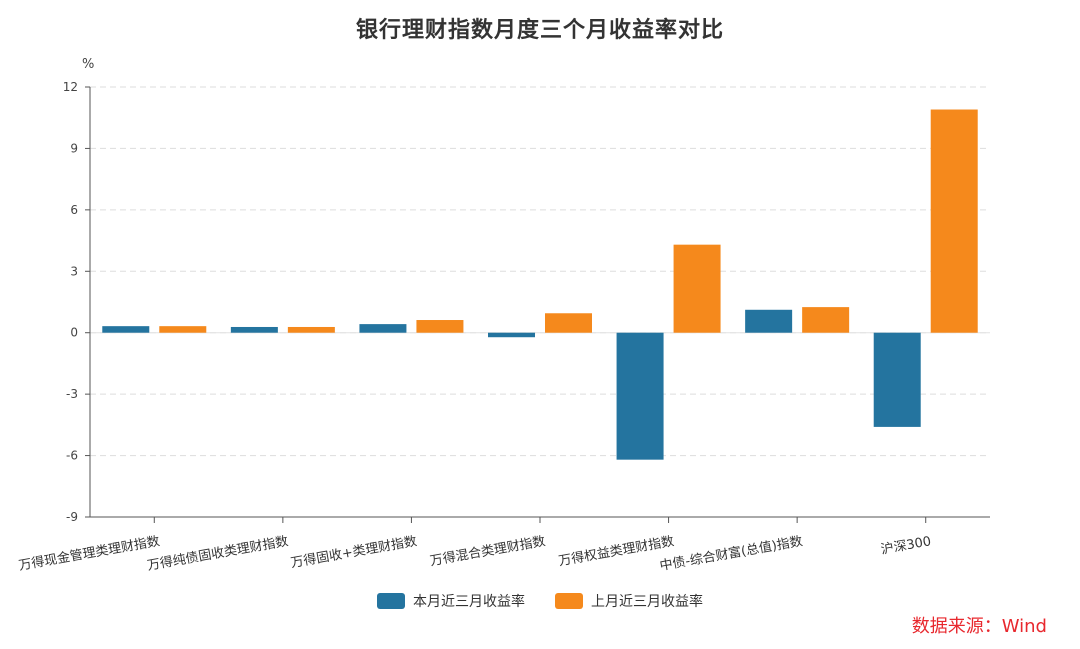 The width and height of the screenshot is (1080, 649). Describe the element at coordinates (539, 30) in the screenshot. I see `chart-title: 银行理财指数月度三个月收益率对比` at that location.